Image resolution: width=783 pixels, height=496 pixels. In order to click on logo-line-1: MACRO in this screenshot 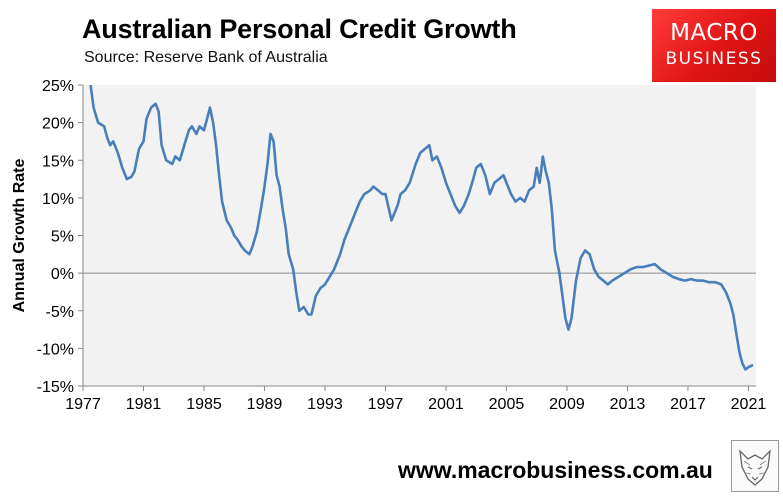, I will do `click(714, 33)`.